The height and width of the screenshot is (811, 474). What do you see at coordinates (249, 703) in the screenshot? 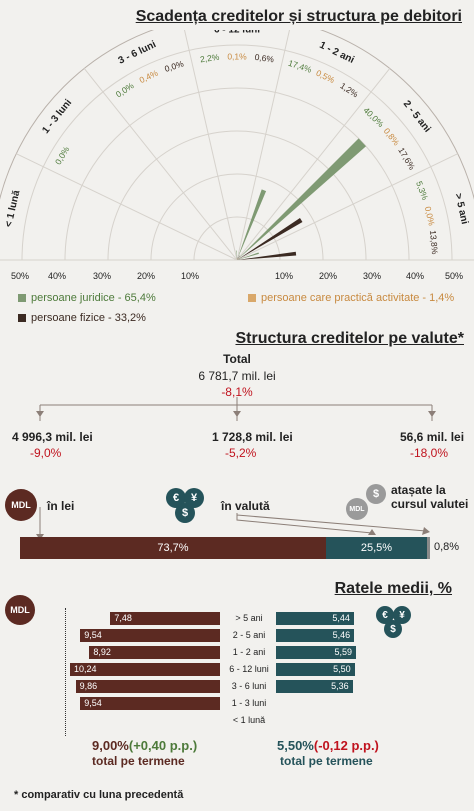
I see `rate-term-label: 1 - 3 luni` at bounding box center [249, 703].